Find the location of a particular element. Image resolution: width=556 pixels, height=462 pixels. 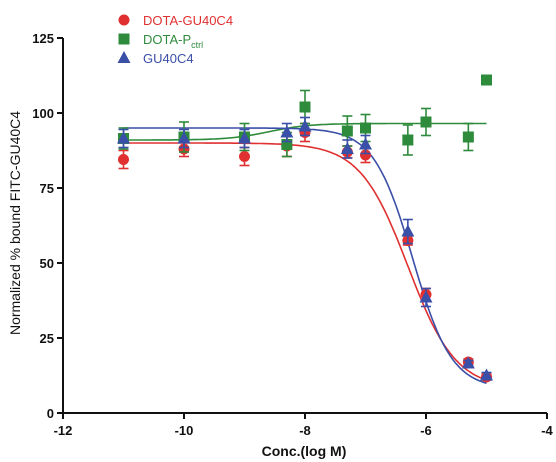

legend-label: DOTA-GU40C4 is located at coordinates (188, 20).